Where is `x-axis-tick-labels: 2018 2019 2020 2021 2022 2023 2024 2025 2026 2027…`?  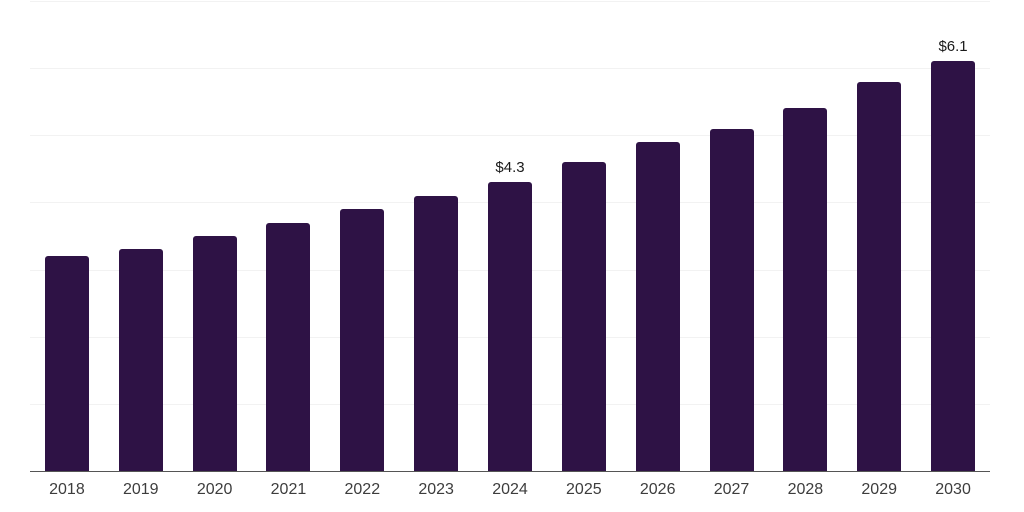 x-axis-tick-labels: 2018 2019 2020 2021 2022 2023 2024 2025 2026 2027… is located at coordinates (510, 489).